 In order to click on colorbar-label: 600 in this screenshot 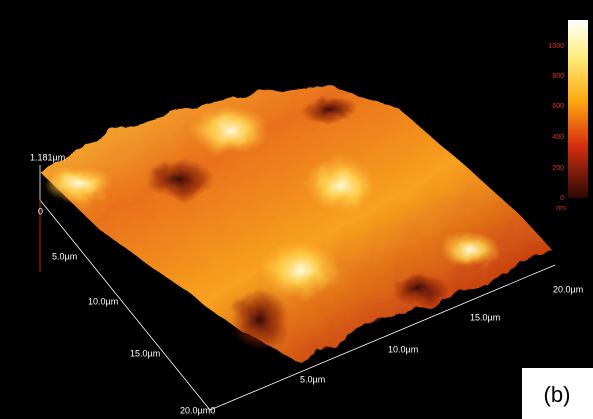, I will do `click(558, 106)`.